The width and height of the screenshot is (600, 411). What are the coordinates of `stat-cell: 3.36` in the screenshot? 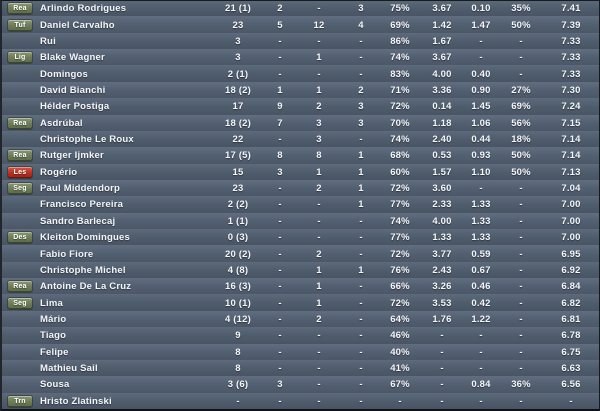 It's located at (442, 90).